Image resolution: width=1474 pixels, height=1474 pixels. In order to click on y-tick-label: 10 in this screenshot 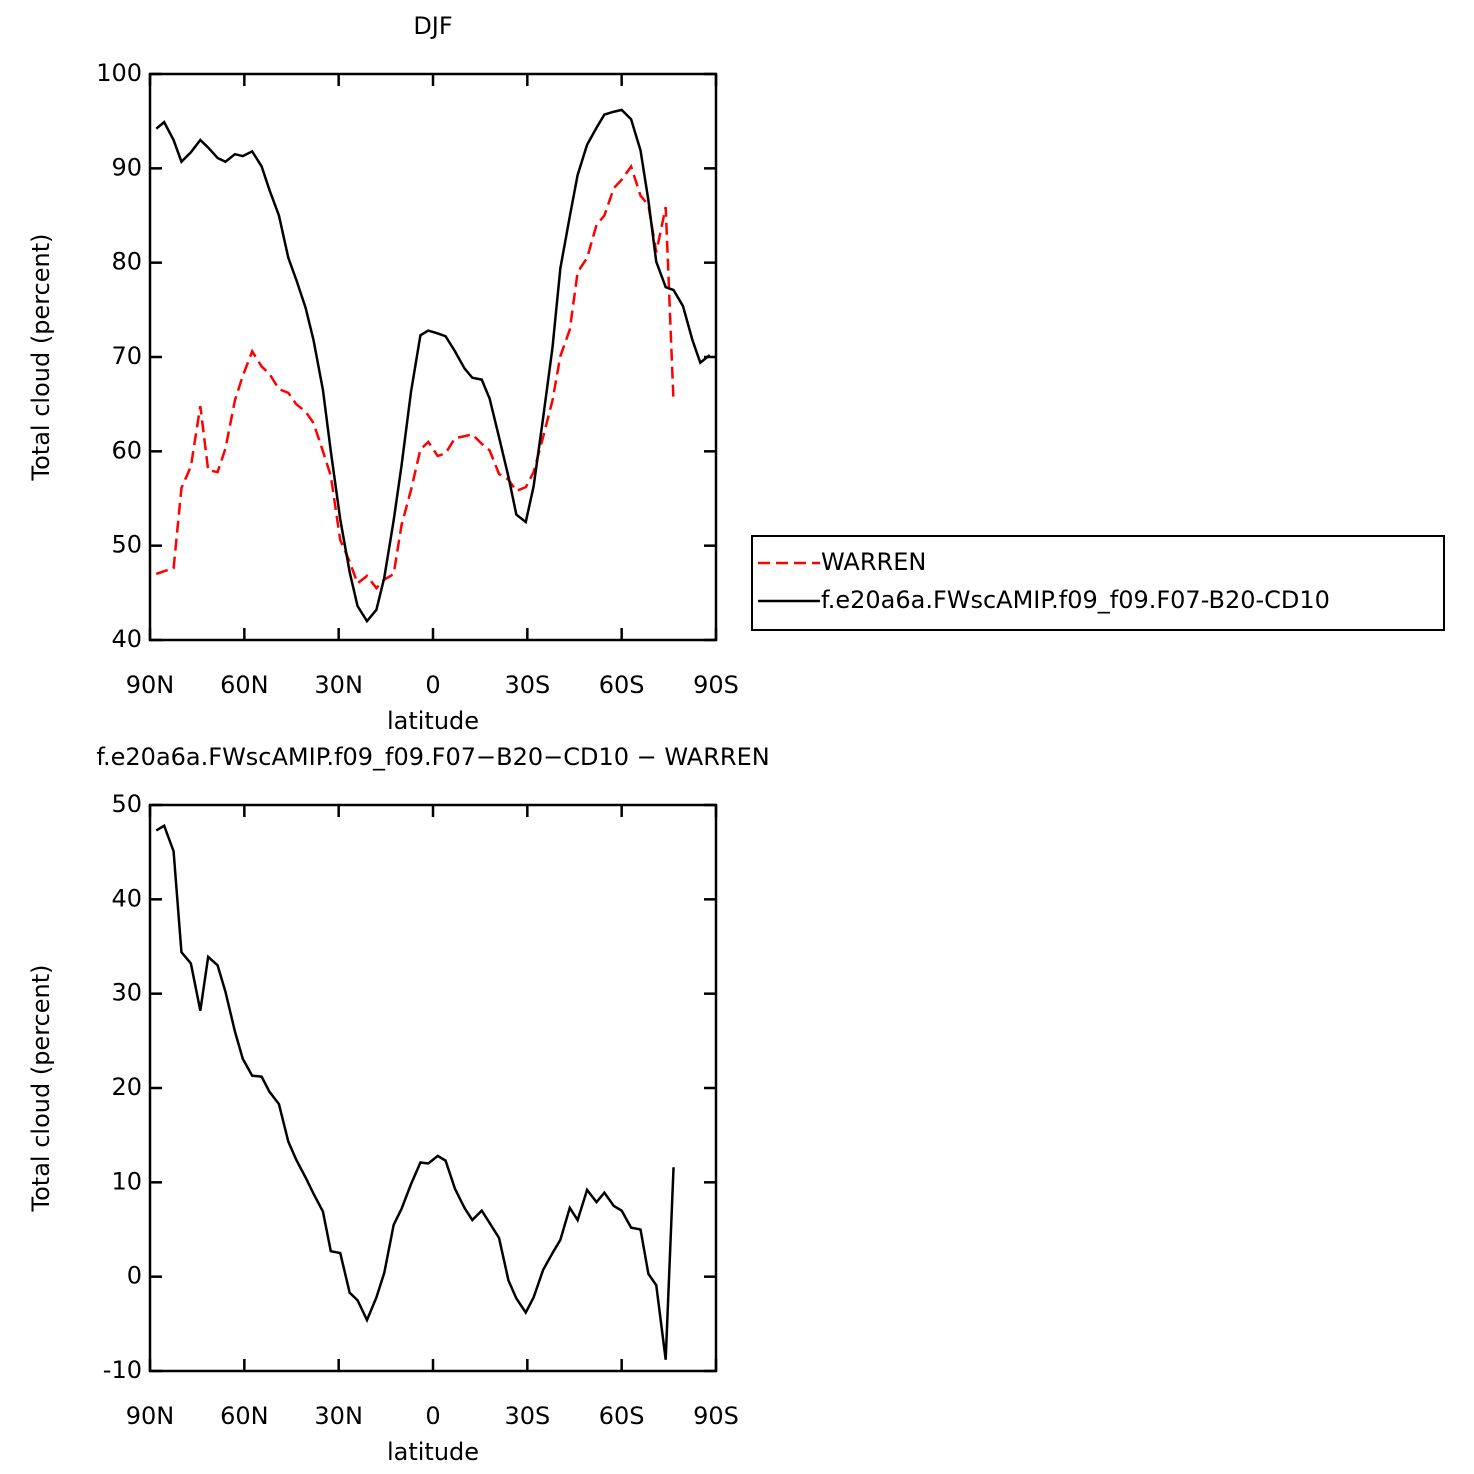, I will do `click(126, 1181)`.